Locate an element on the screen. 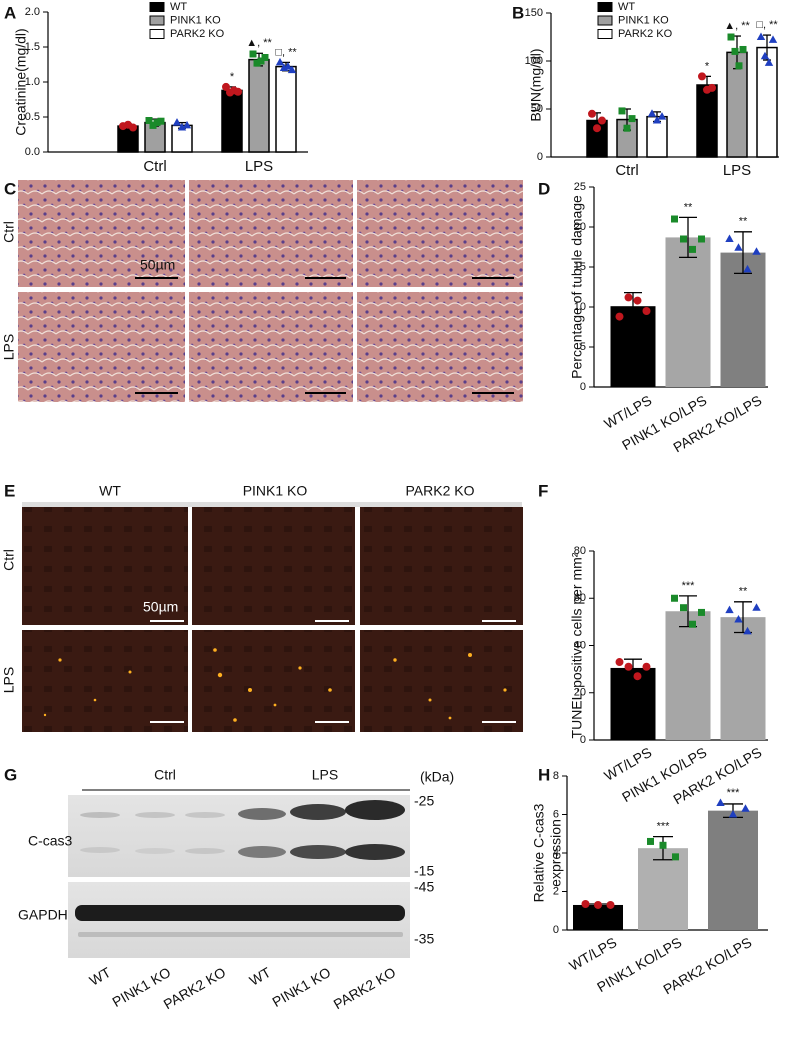  y-tick-label: 2.0 is located at coordinates (32, 12).